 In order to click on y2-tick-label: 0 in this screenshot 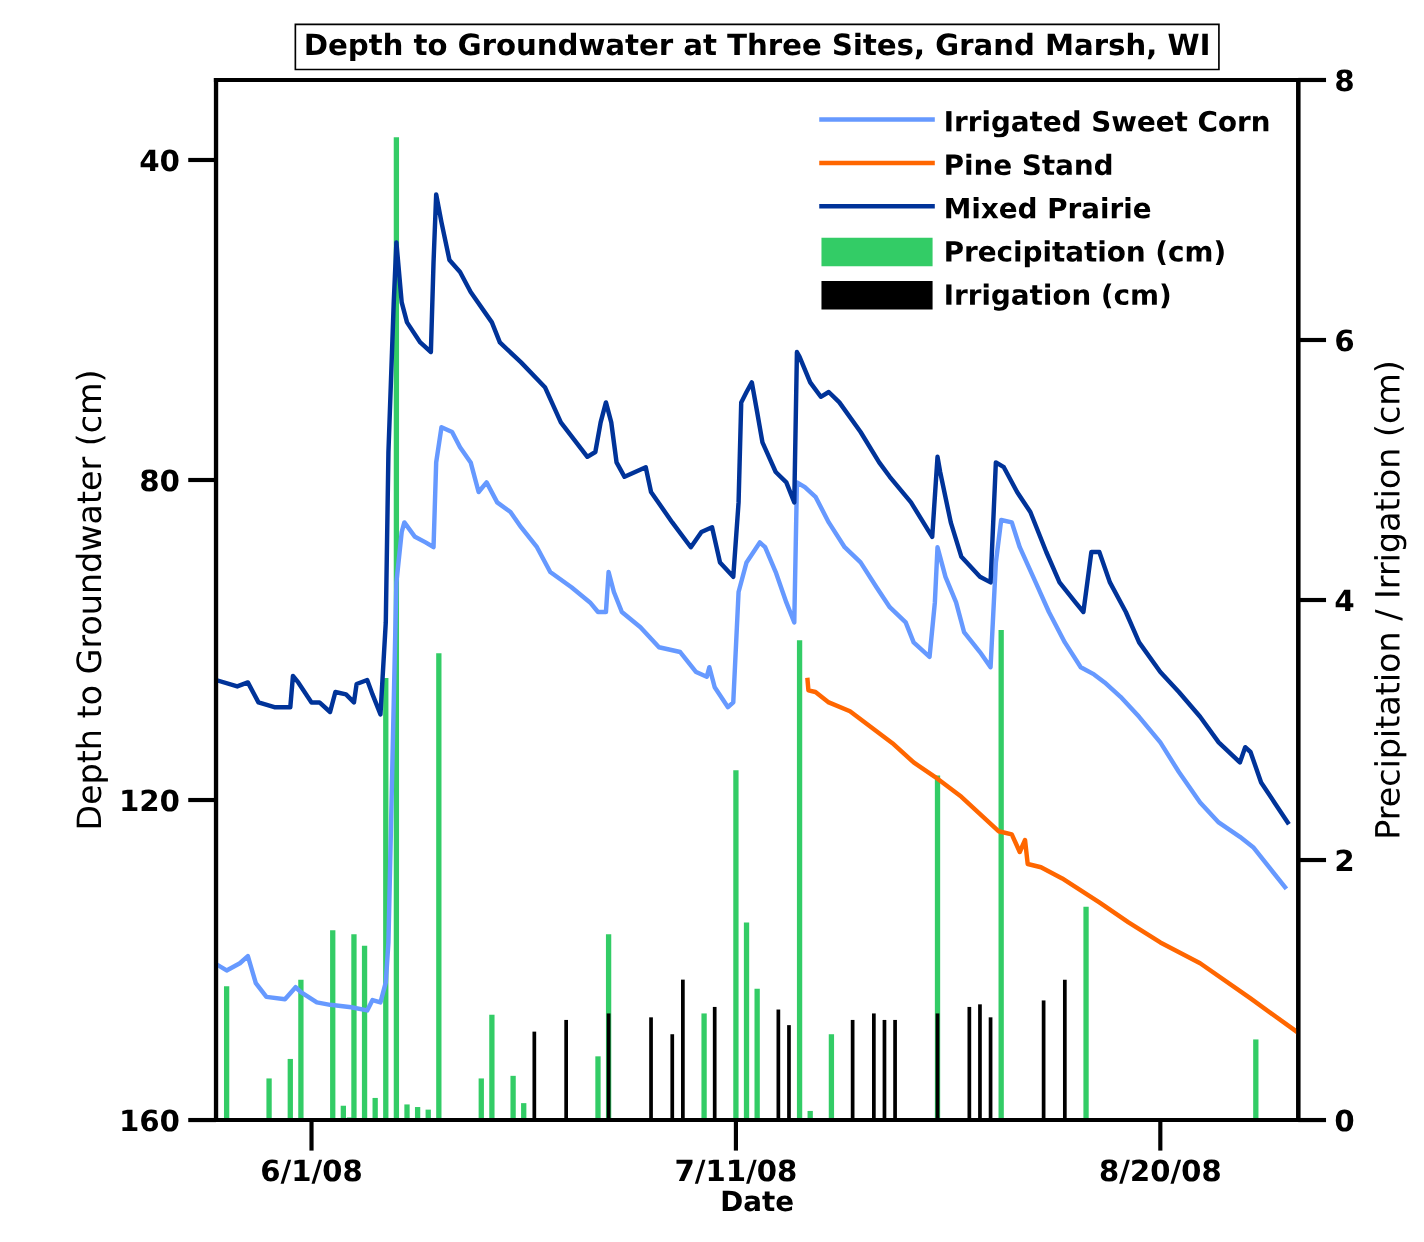, I will do `click(1344, 1120)`.